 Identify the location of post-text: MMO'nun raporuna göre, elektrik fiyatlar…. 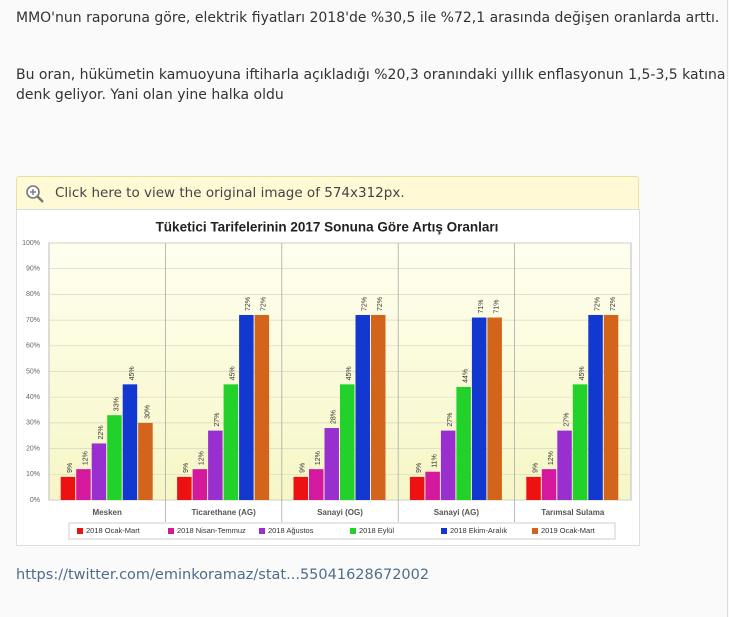
(368, 18).